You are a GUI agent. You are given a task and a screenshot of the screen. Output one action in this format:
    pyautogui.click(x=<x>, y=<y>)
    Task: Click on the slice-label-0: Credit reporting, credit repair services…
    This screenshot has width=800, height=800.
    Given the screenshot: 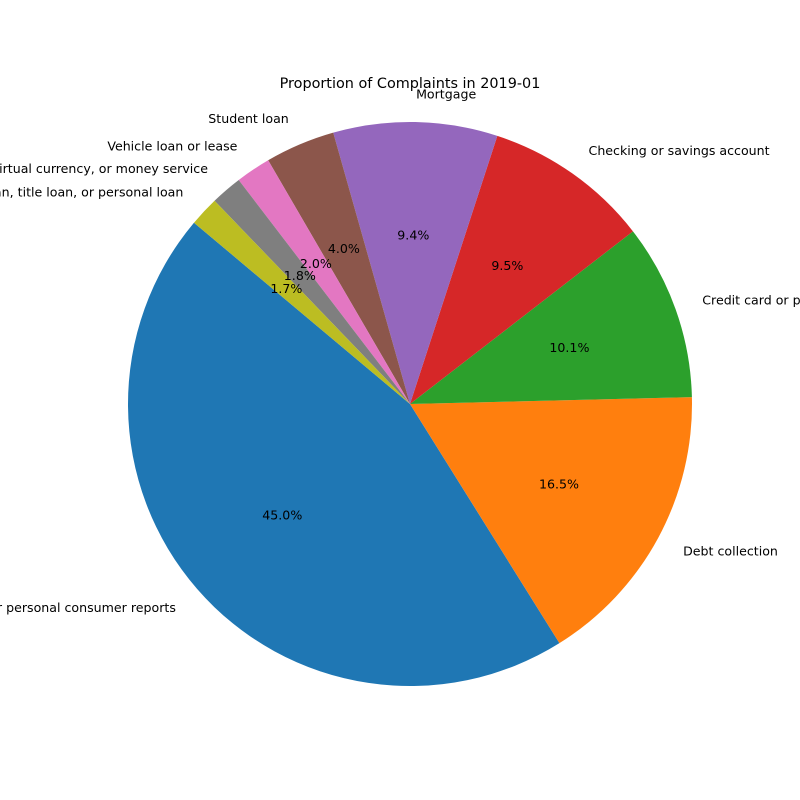 What is the action you would take?
    pyautogui.click(x=88, y=607)
    